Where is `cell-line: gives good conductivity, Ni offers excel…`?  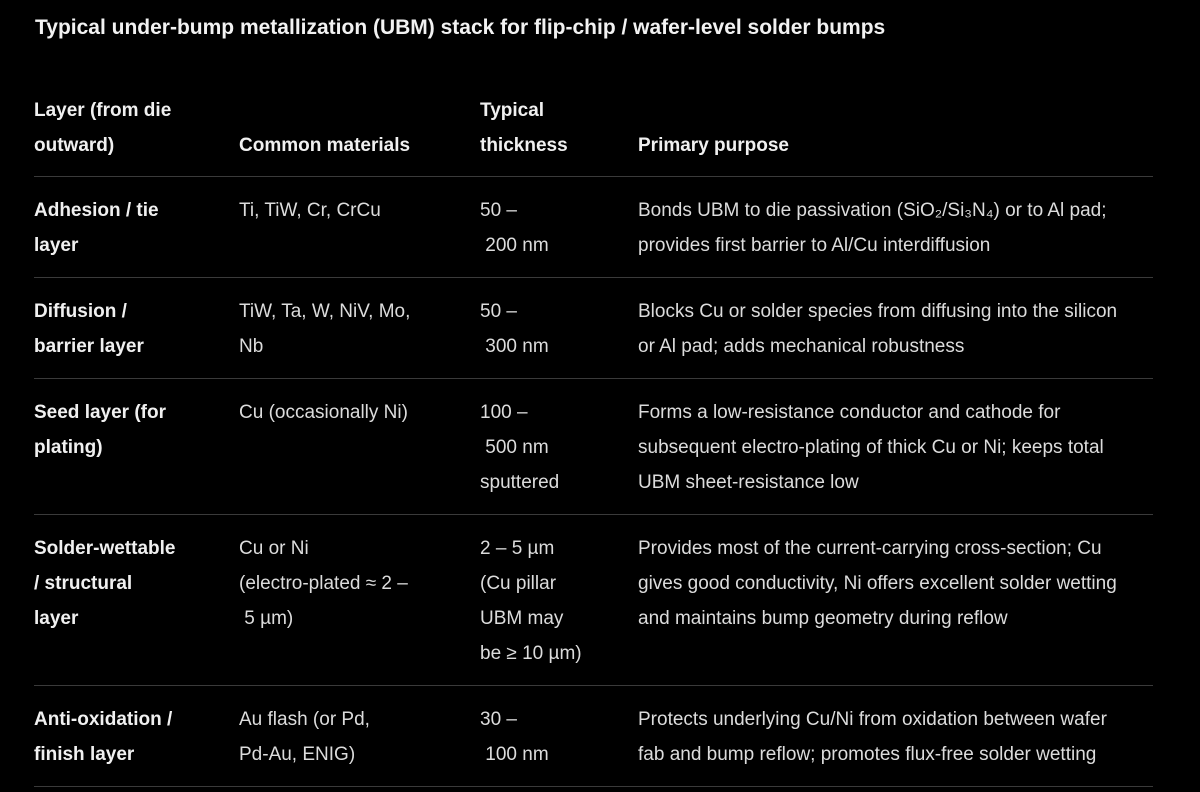
cell-line: gives good conductivity, Ni offers excel… is located at coordinates (877, 583).